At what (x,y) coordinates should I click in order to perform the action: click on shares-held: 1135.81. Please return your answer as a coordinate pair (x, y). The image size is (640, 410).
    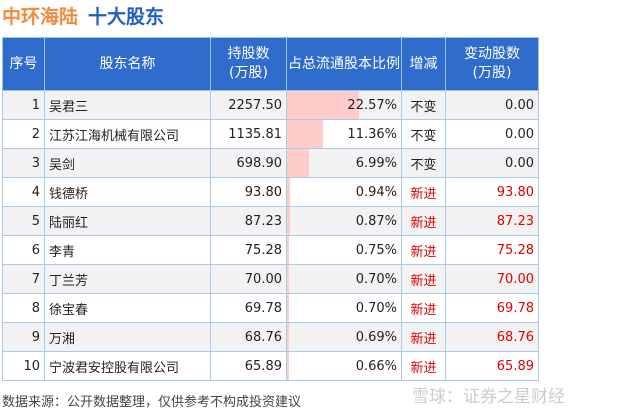
    Looking at the image, I should click on (248, 134).